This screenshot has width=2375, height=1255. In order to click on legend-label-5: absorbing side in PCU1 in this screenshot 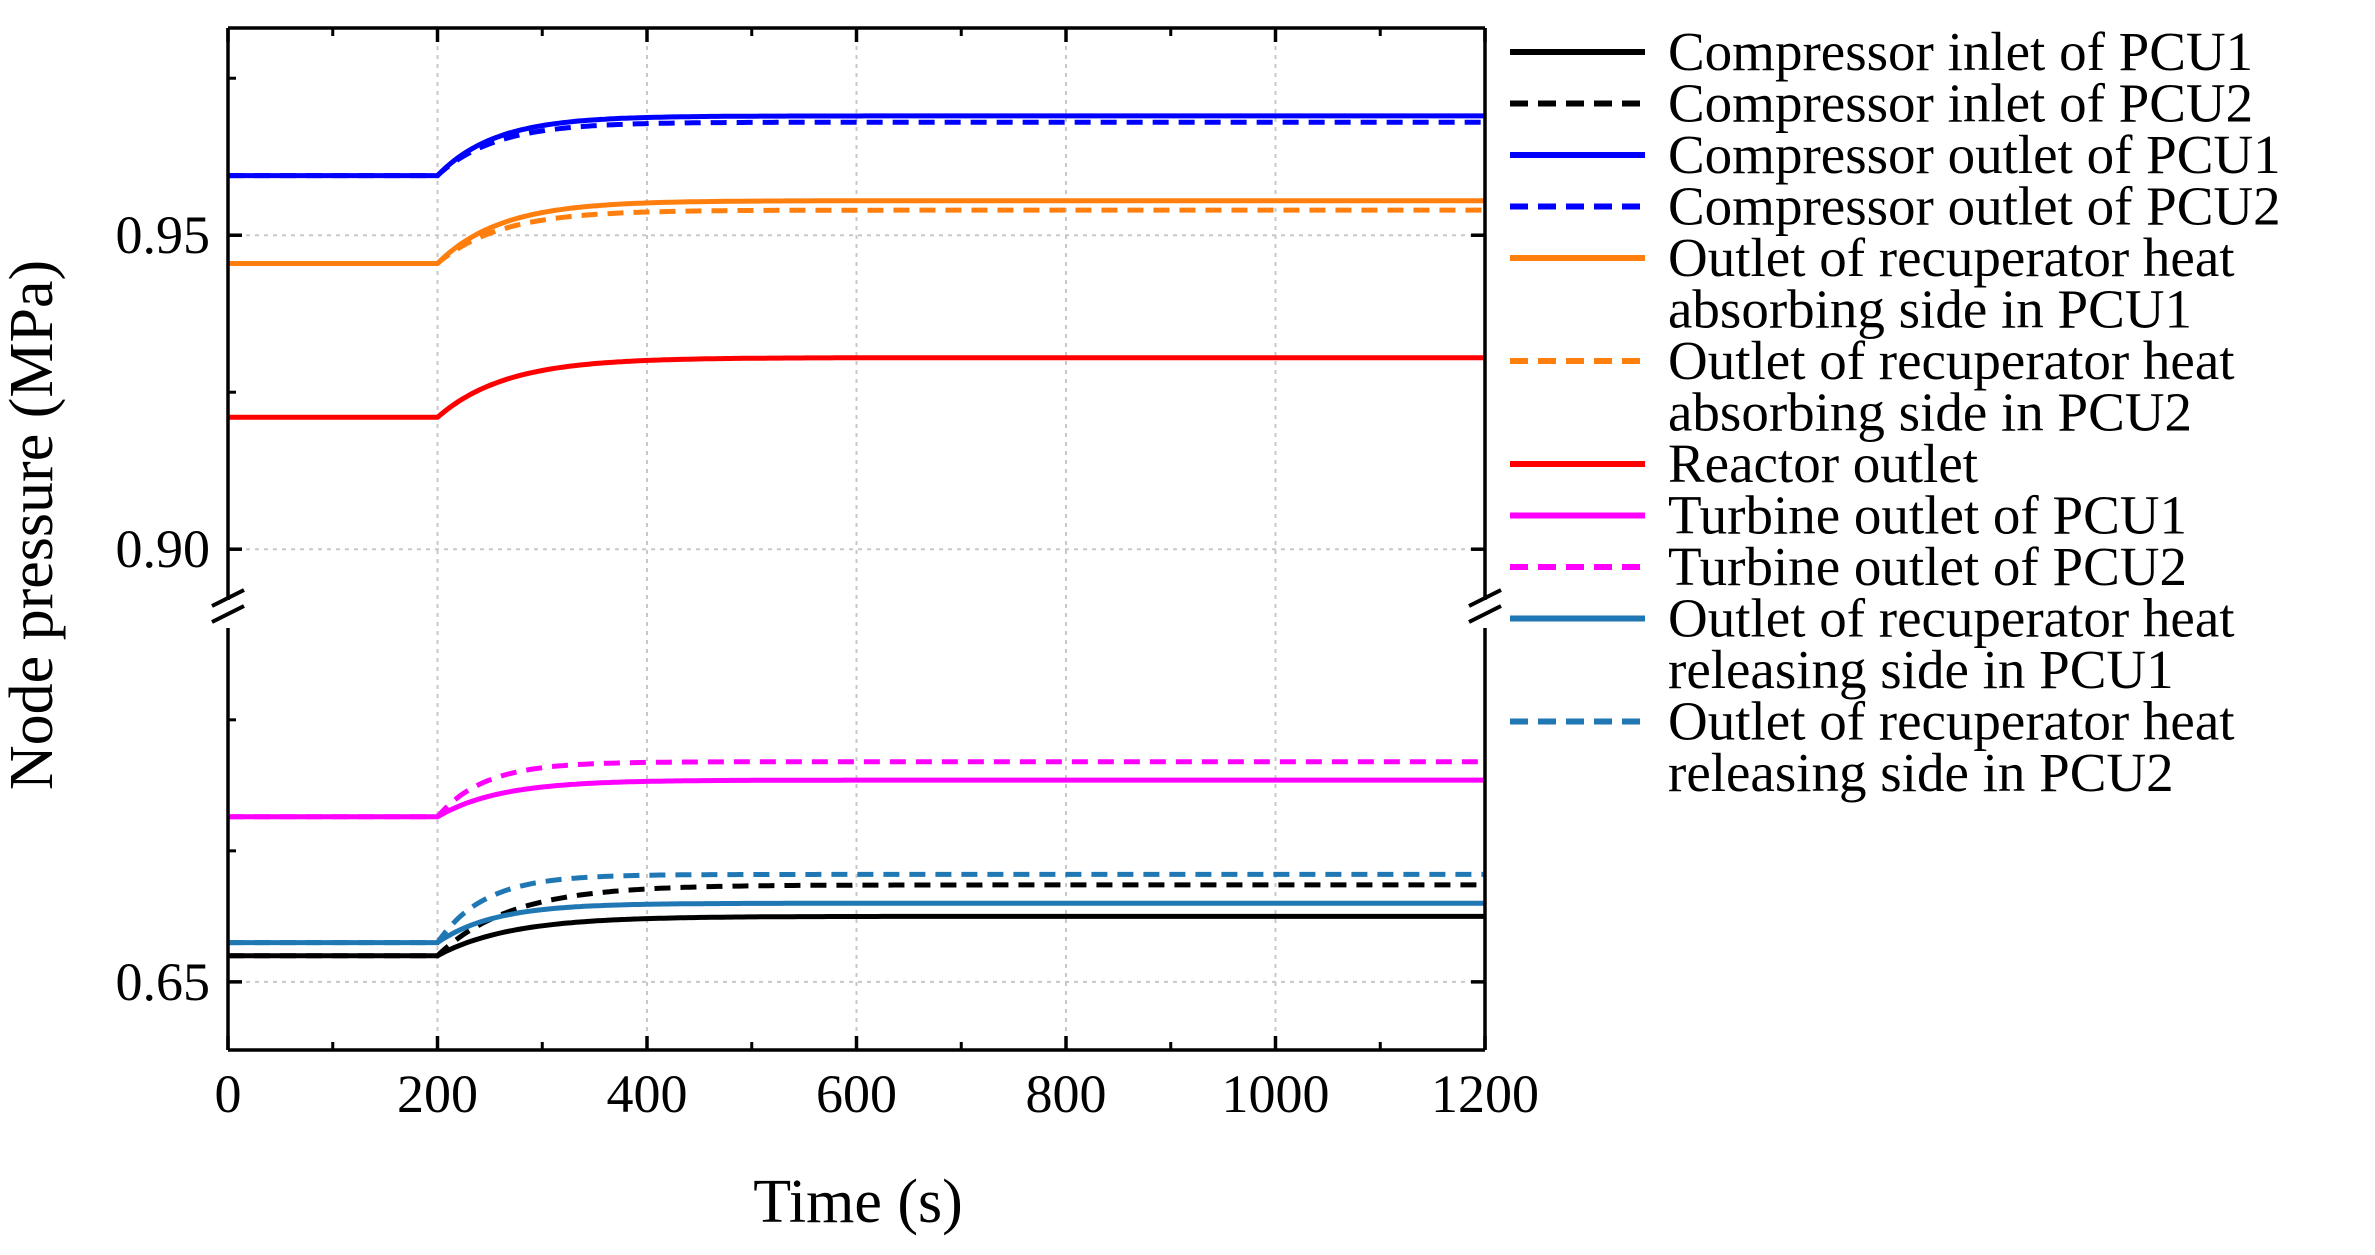, I will do `click(1930, 309)`.